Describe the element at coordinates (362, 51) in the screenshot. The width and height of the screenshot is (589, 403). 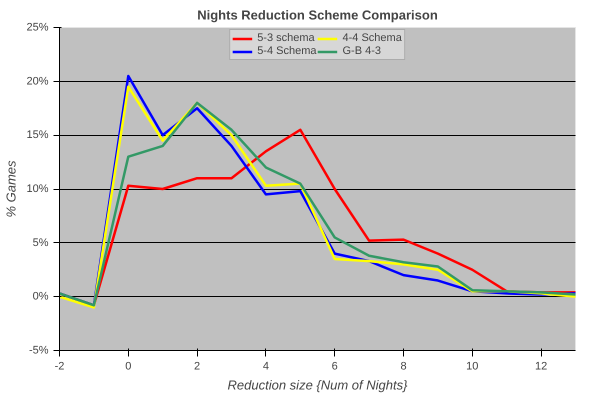
I see `legend-label: G-B 4-3` at that location.